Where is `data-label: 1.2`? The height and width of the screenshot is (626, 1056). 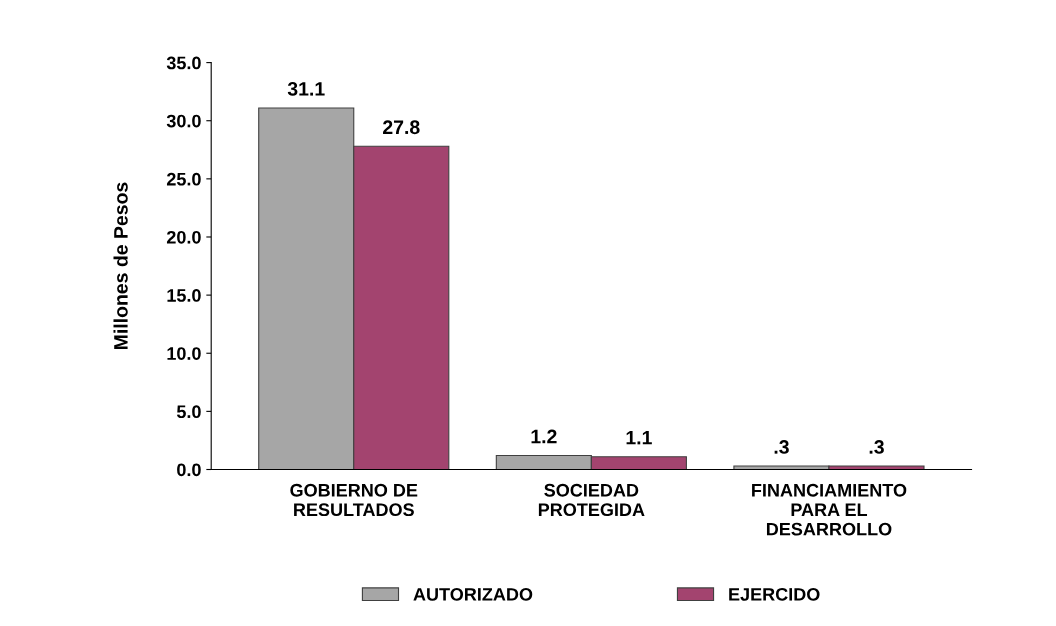 data-label: 1.2 is located at coordinates (544, 436).